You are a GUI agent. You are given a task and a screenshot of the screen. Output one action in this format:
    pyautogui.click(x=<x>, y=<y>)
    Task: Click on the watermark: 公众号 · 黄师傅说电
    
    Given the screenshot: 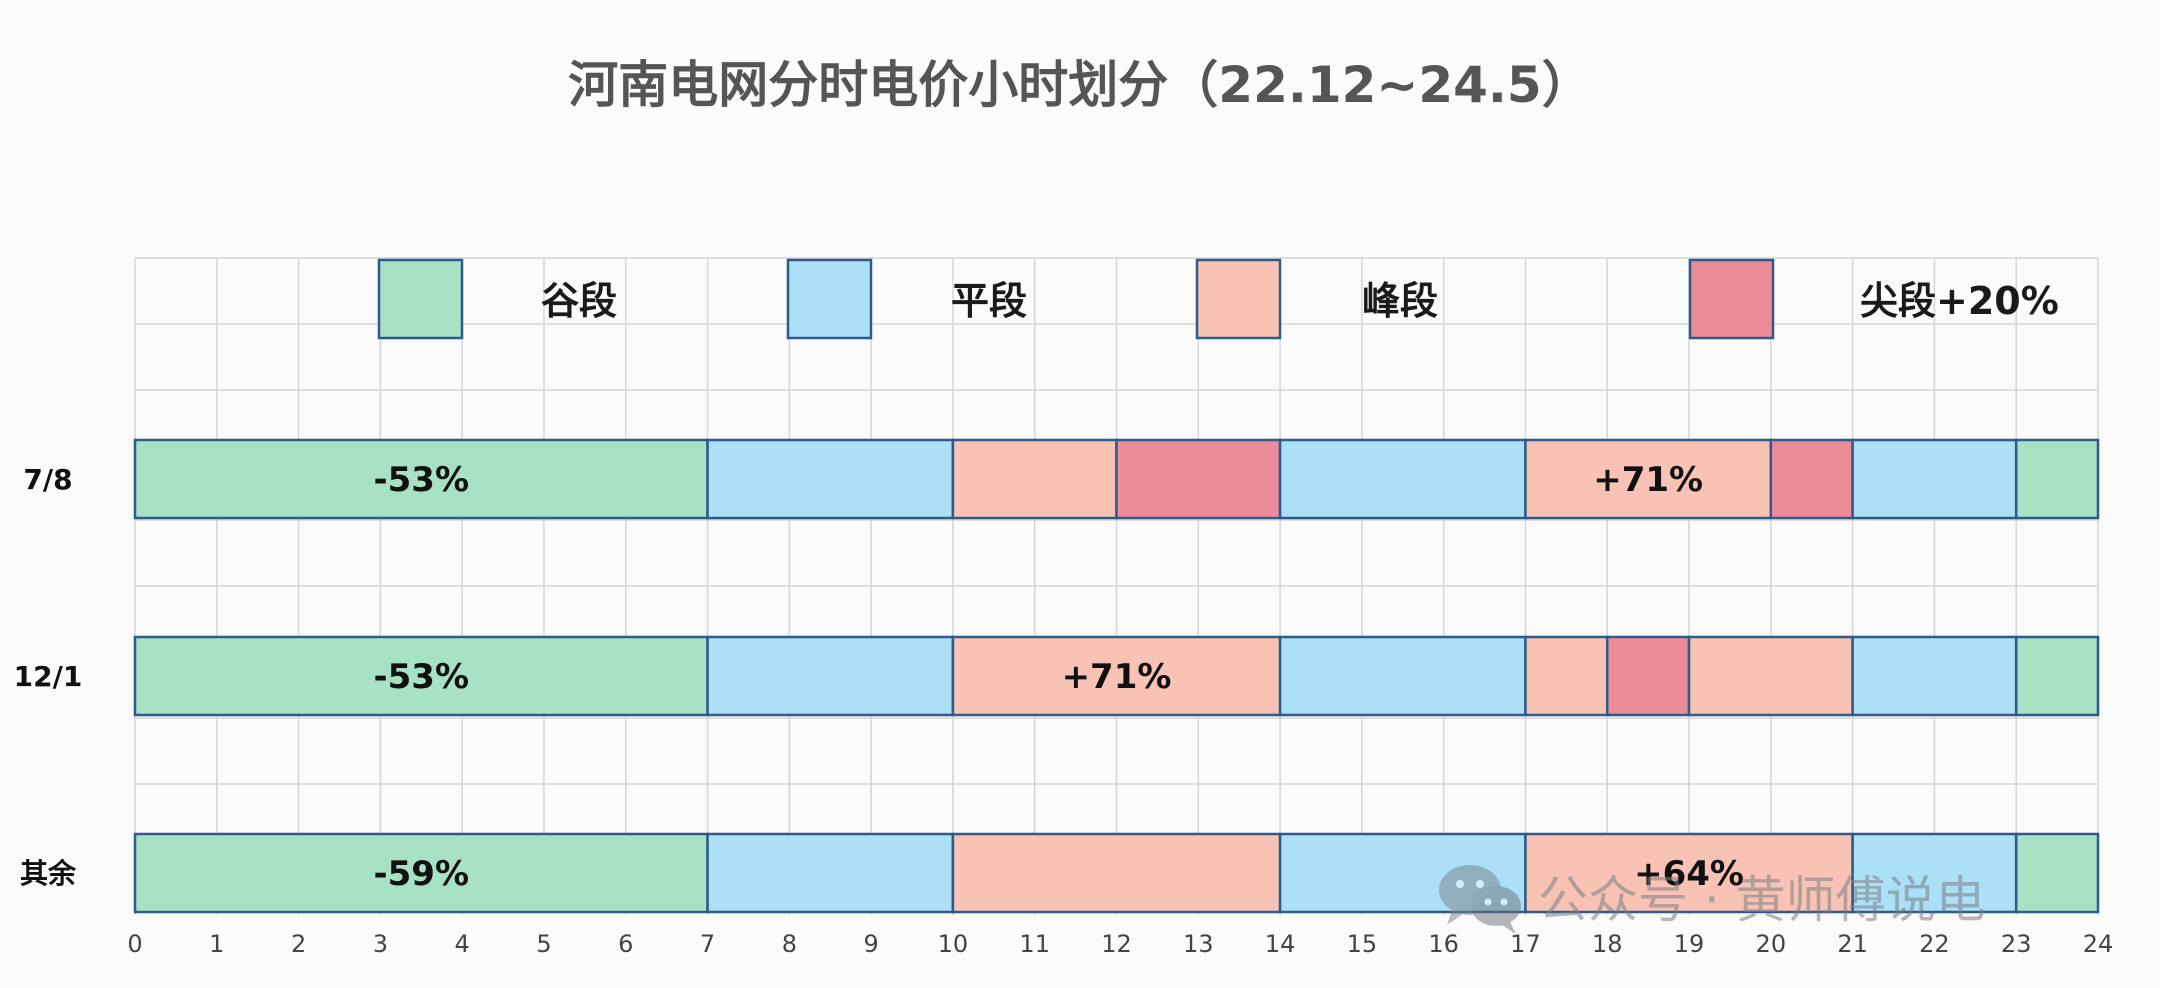 What is the action you would take?
    pyautogui.click(x=1712, y=899)
    